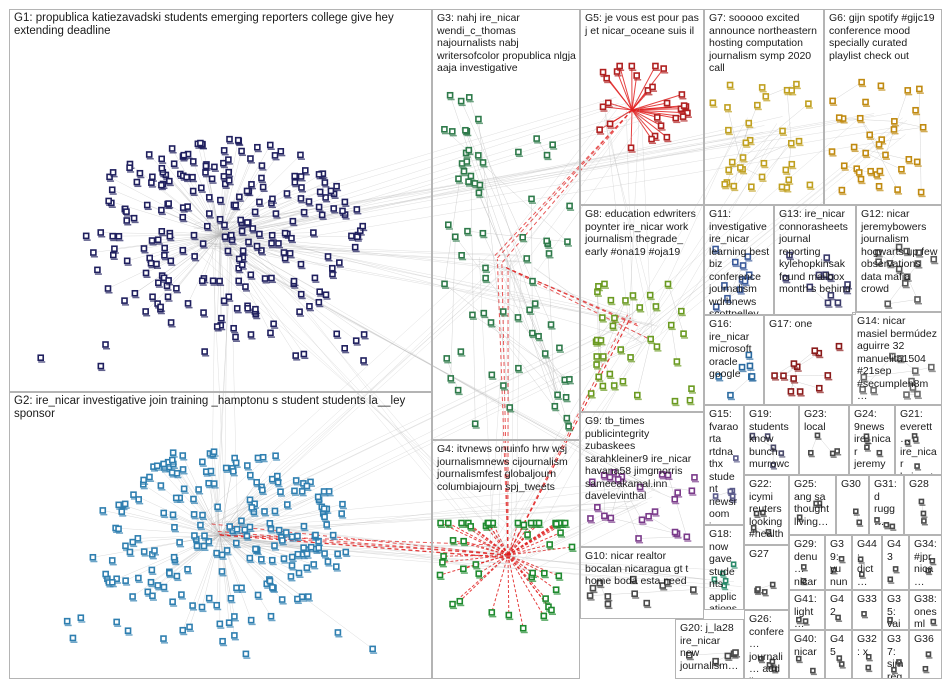 This screenshot has height=688, width=950. What do you see at coordinates (815, 420) in the screenshot?
I see `group-label: G23: local` at bounding box center [815, 420].